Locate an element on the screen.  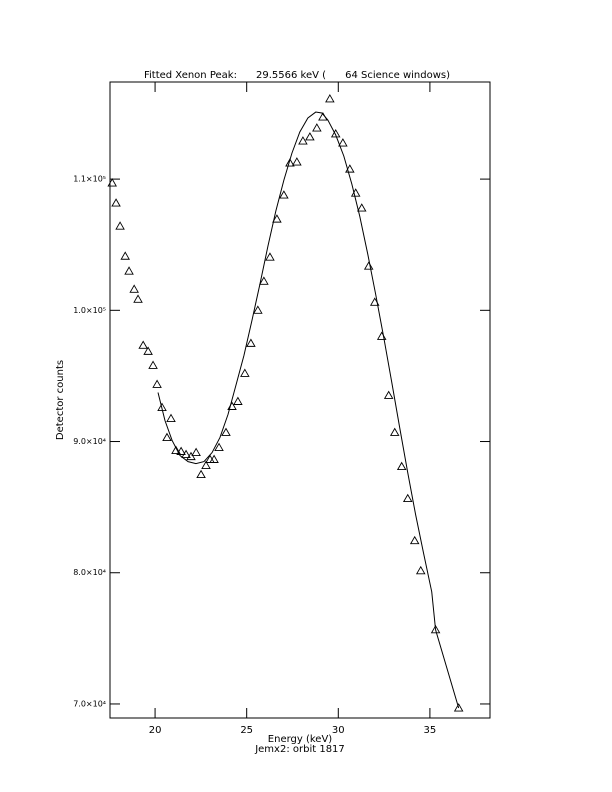
x-tick-label: 25 is located at coordinates (246, 730).